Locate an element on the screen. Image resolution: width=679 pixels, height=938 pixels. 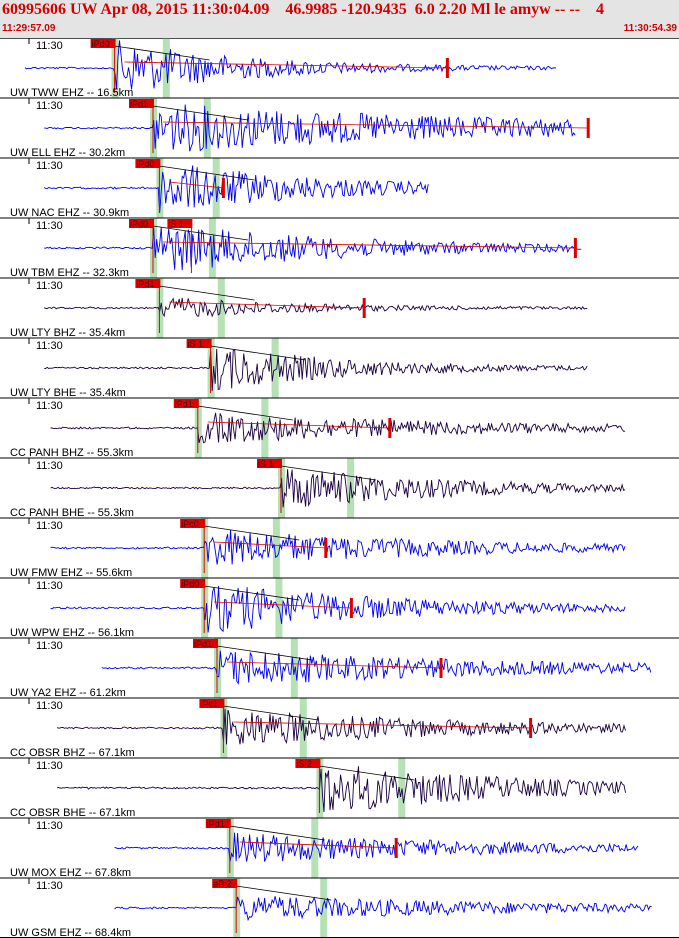
trace-label: UW YA2 EHZ -- 61.2km is located at coordinates (68, 693).